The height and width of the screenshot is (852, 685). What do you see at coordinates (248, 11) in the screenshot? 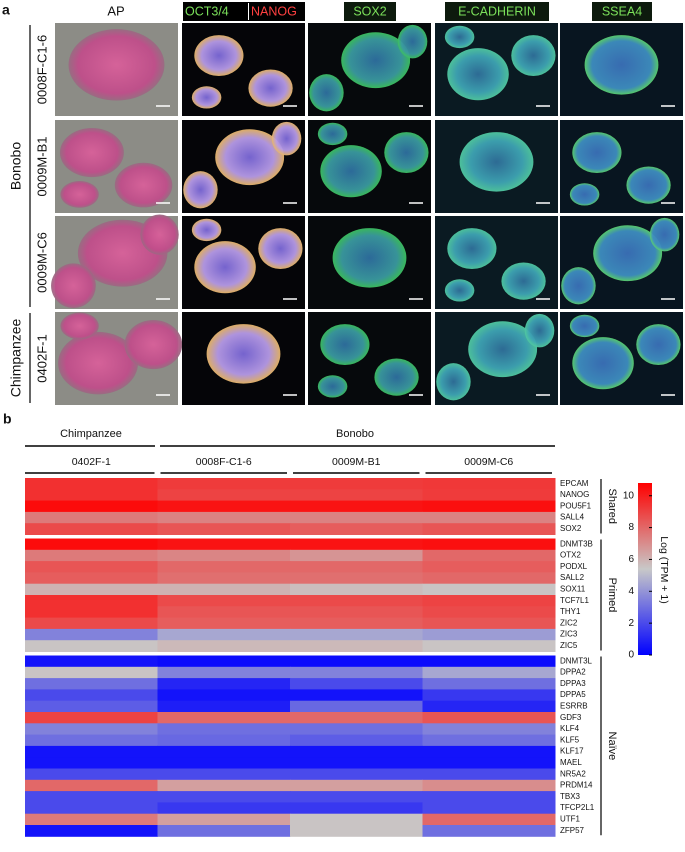
I see `separator` at bounding box center [248, 11].